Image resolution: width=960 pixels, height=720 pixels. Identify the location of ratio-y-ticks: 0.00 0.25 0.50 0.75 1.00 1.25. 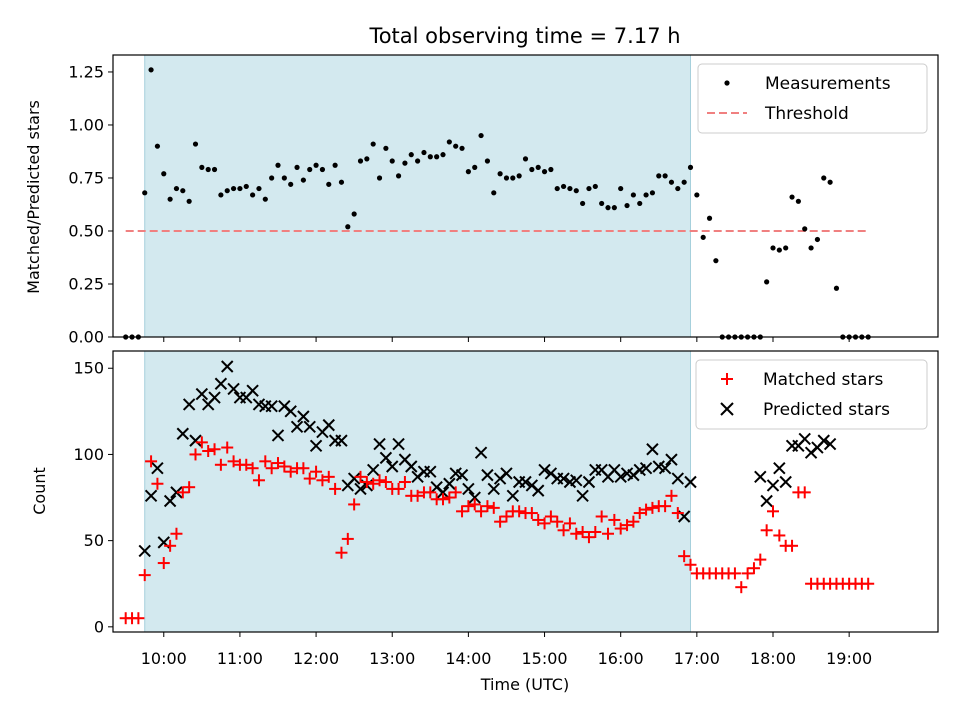
(90, 204).